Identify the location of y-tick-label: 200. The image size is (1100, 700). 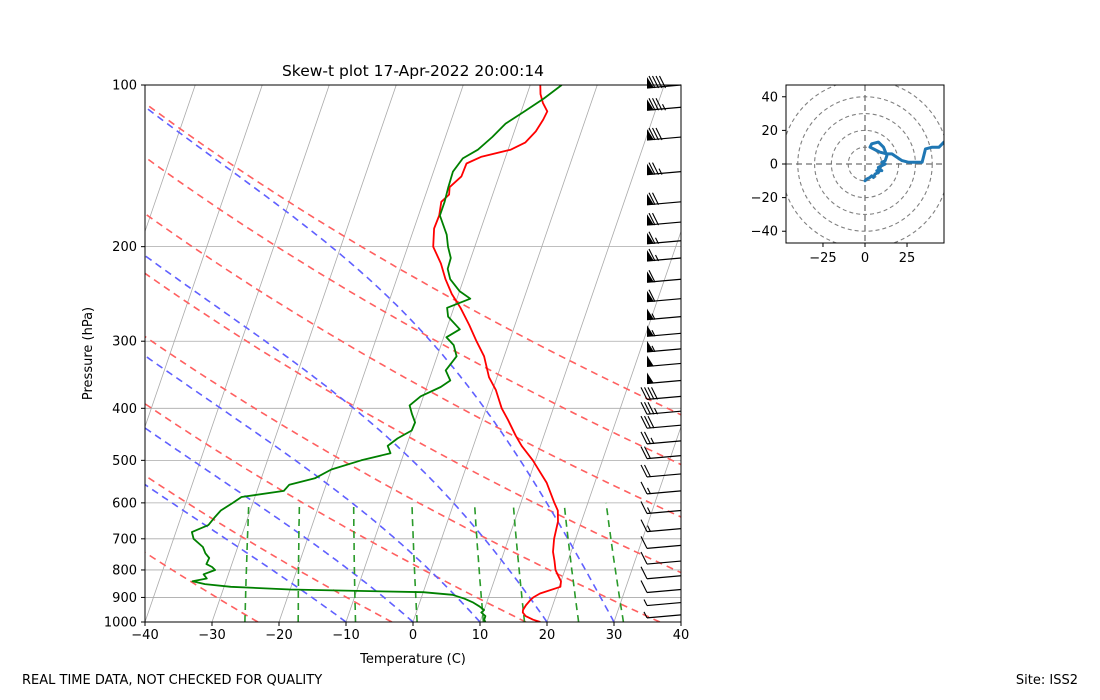
(124, 247).